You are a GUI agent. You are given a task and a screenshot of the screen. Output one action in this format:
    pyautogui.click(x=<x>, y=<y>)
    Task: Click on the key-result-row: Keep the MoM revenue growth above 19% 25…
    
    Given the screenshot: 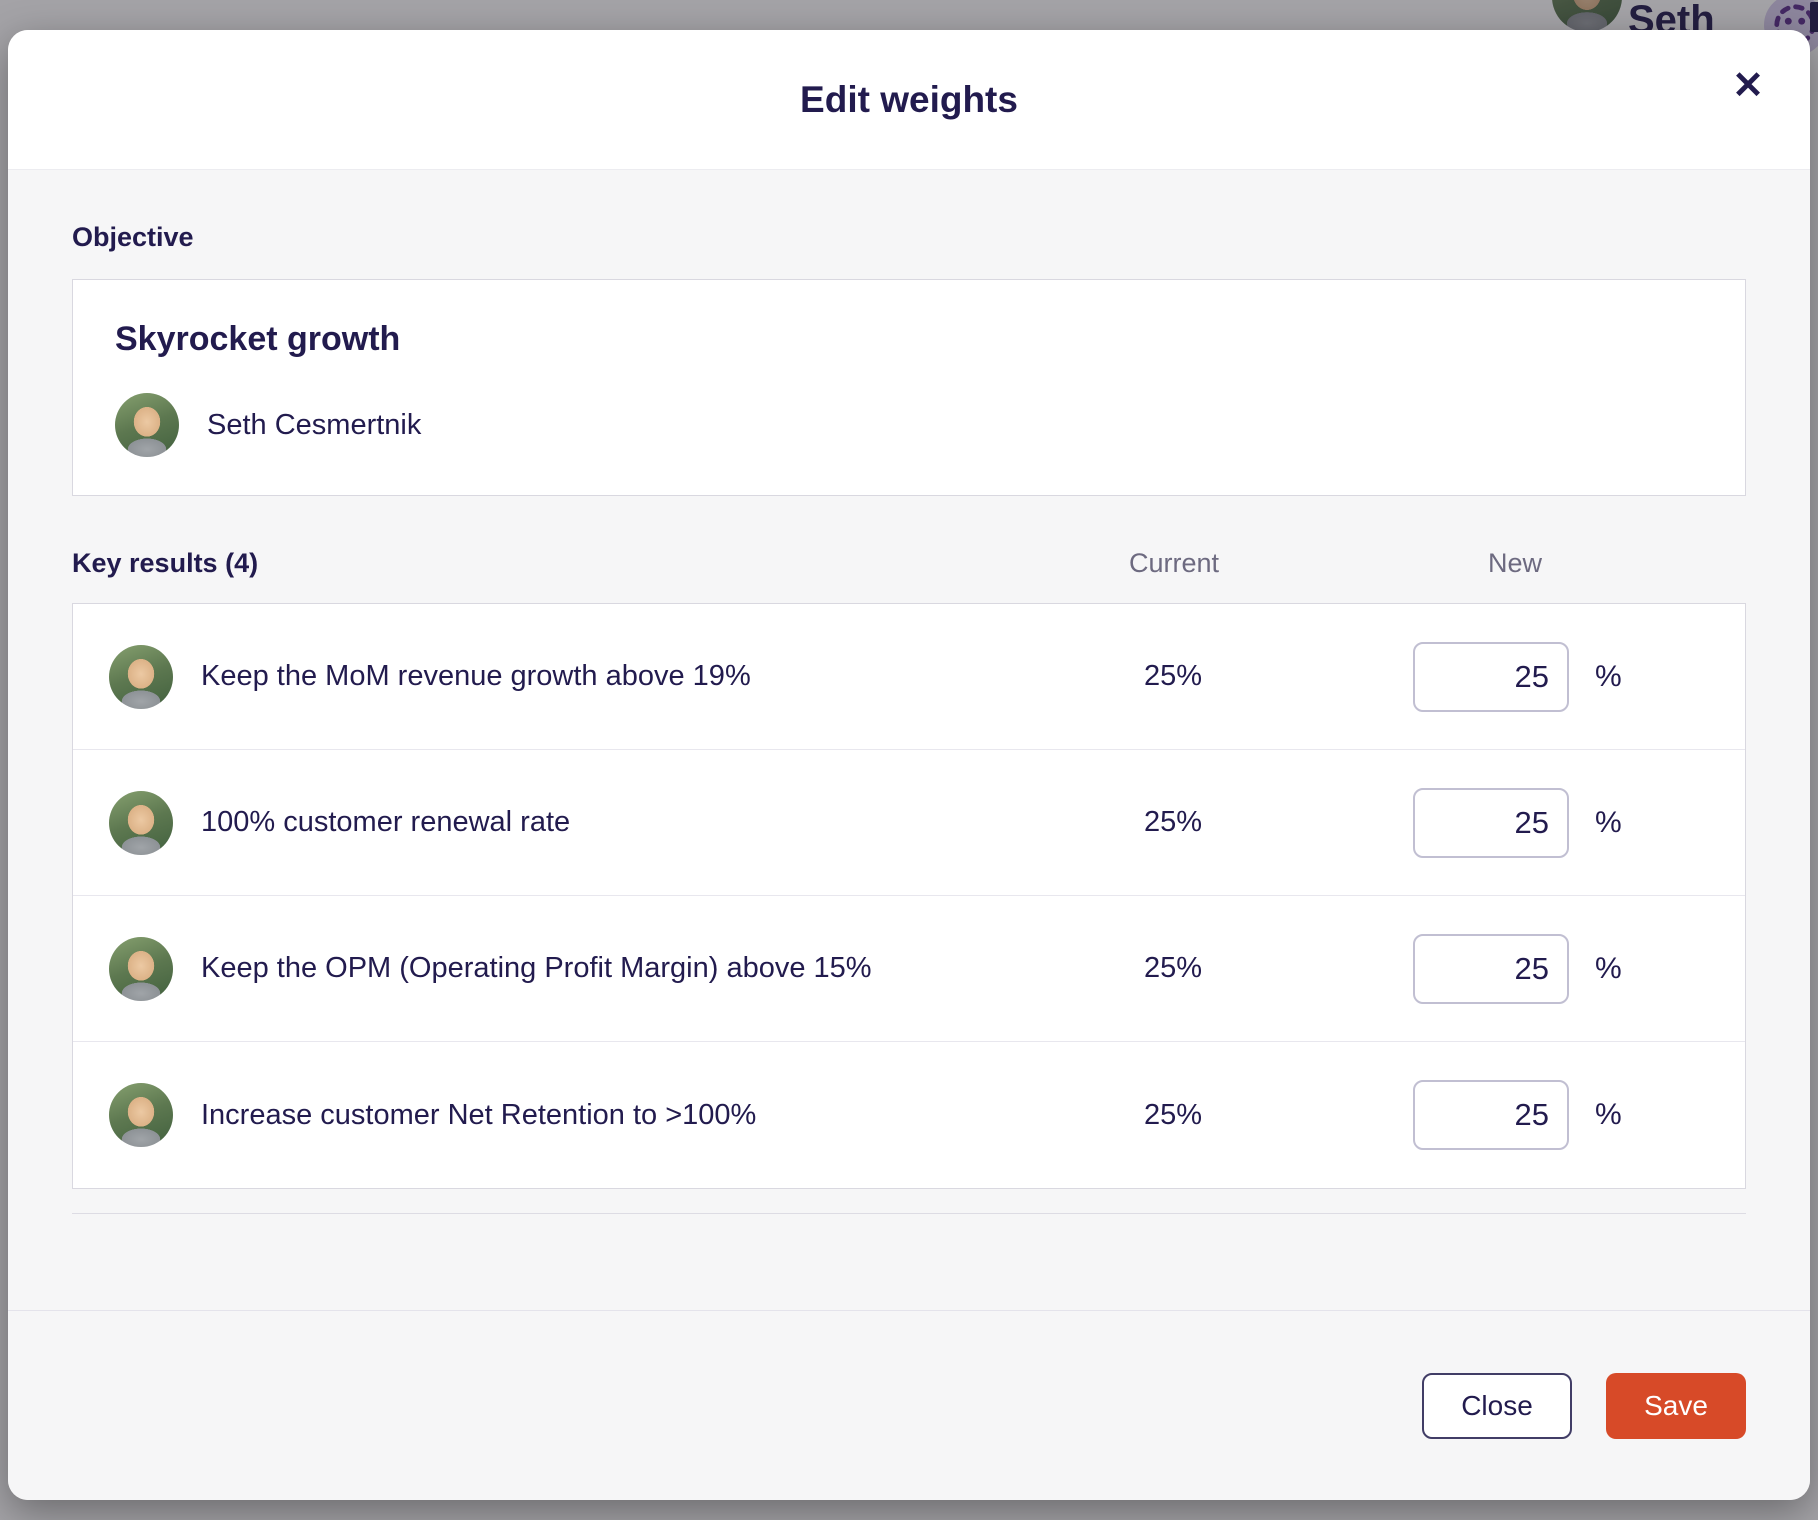 What is the action you would take?
    pyautogui.click(x=909, y=677)
    